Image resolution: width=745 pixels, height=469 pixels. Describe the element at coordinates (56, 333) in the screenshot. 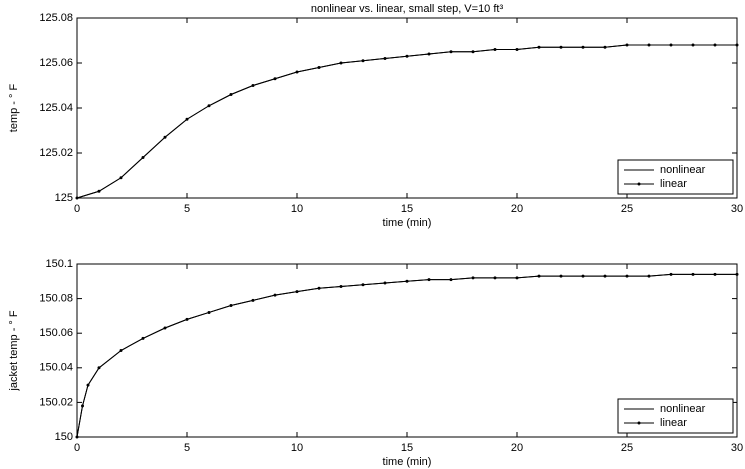

I see `y-tick-label: 150.06` at that location.